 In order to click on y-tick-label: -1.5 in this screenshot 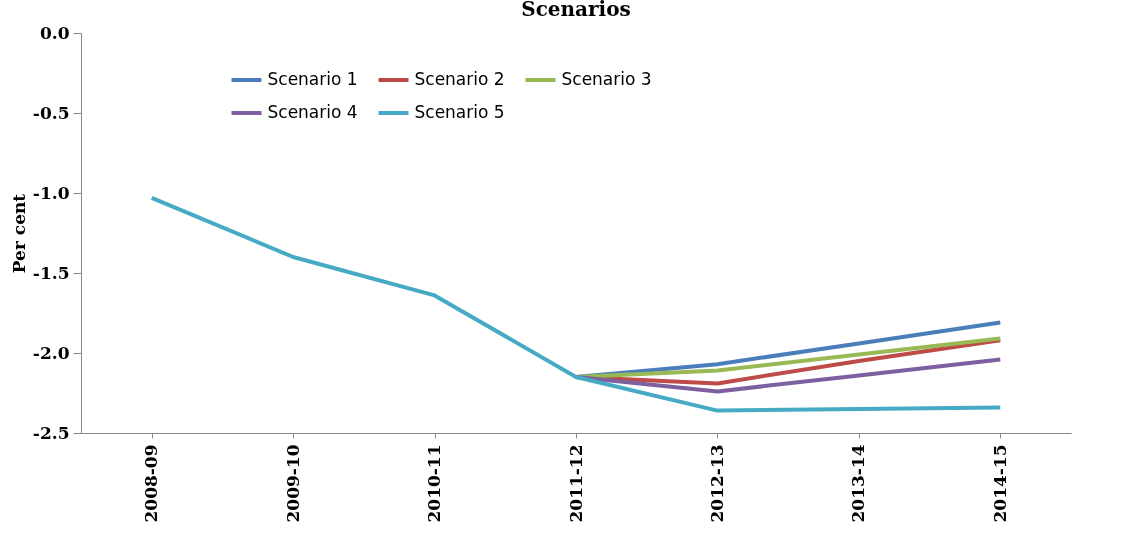, I will do `click(51, 272)`.